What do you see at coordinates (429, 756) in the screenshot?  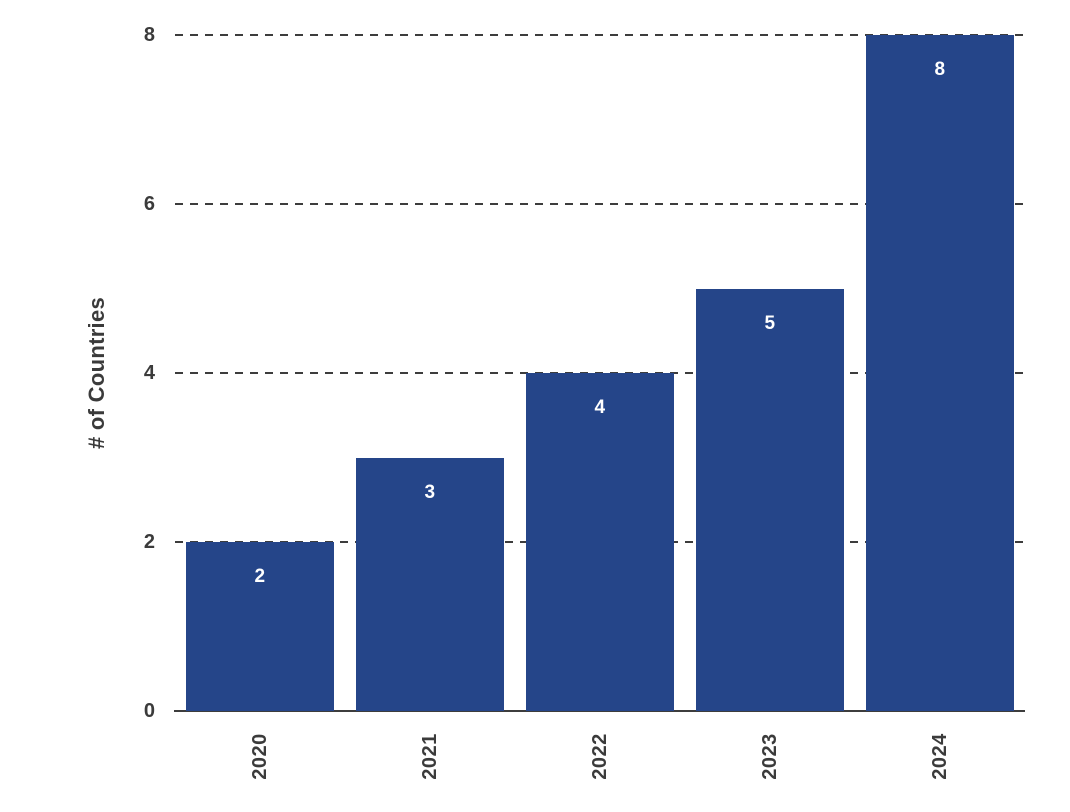 I see `x-tick-label-2021: 2021` at bounding box center [429, 756].